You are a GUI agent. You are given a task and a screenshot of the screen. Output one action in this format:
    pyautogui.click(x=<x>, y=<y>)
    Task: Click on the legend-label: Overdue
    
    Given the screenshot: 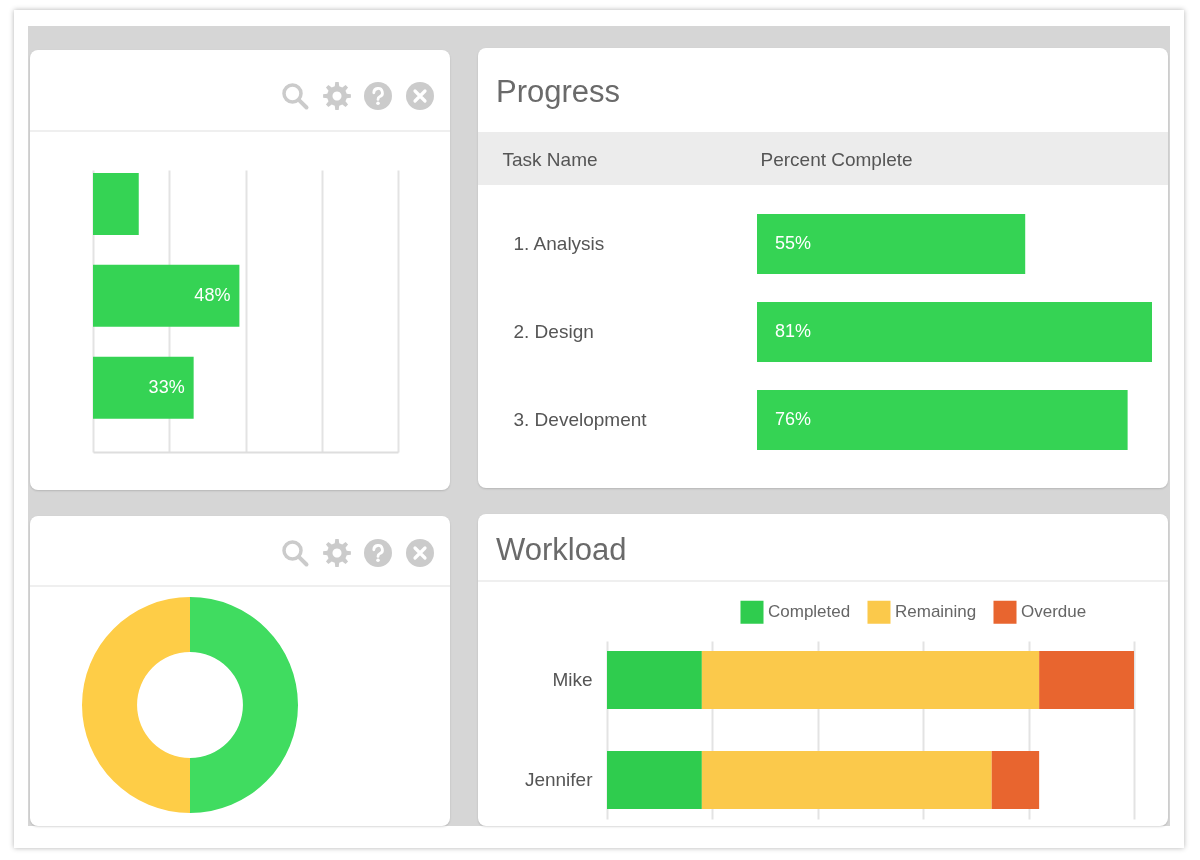 What is the action you would take?
    pyautogui.click(x=1054, y=612)
    